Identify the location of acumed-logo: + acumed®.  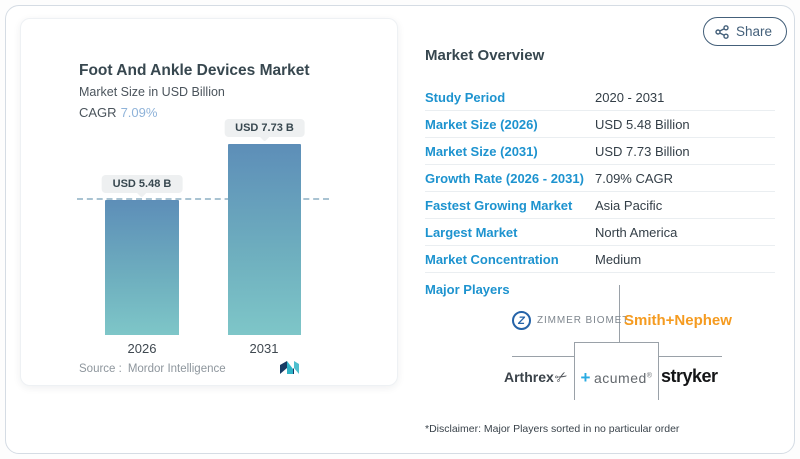
(616, 378).